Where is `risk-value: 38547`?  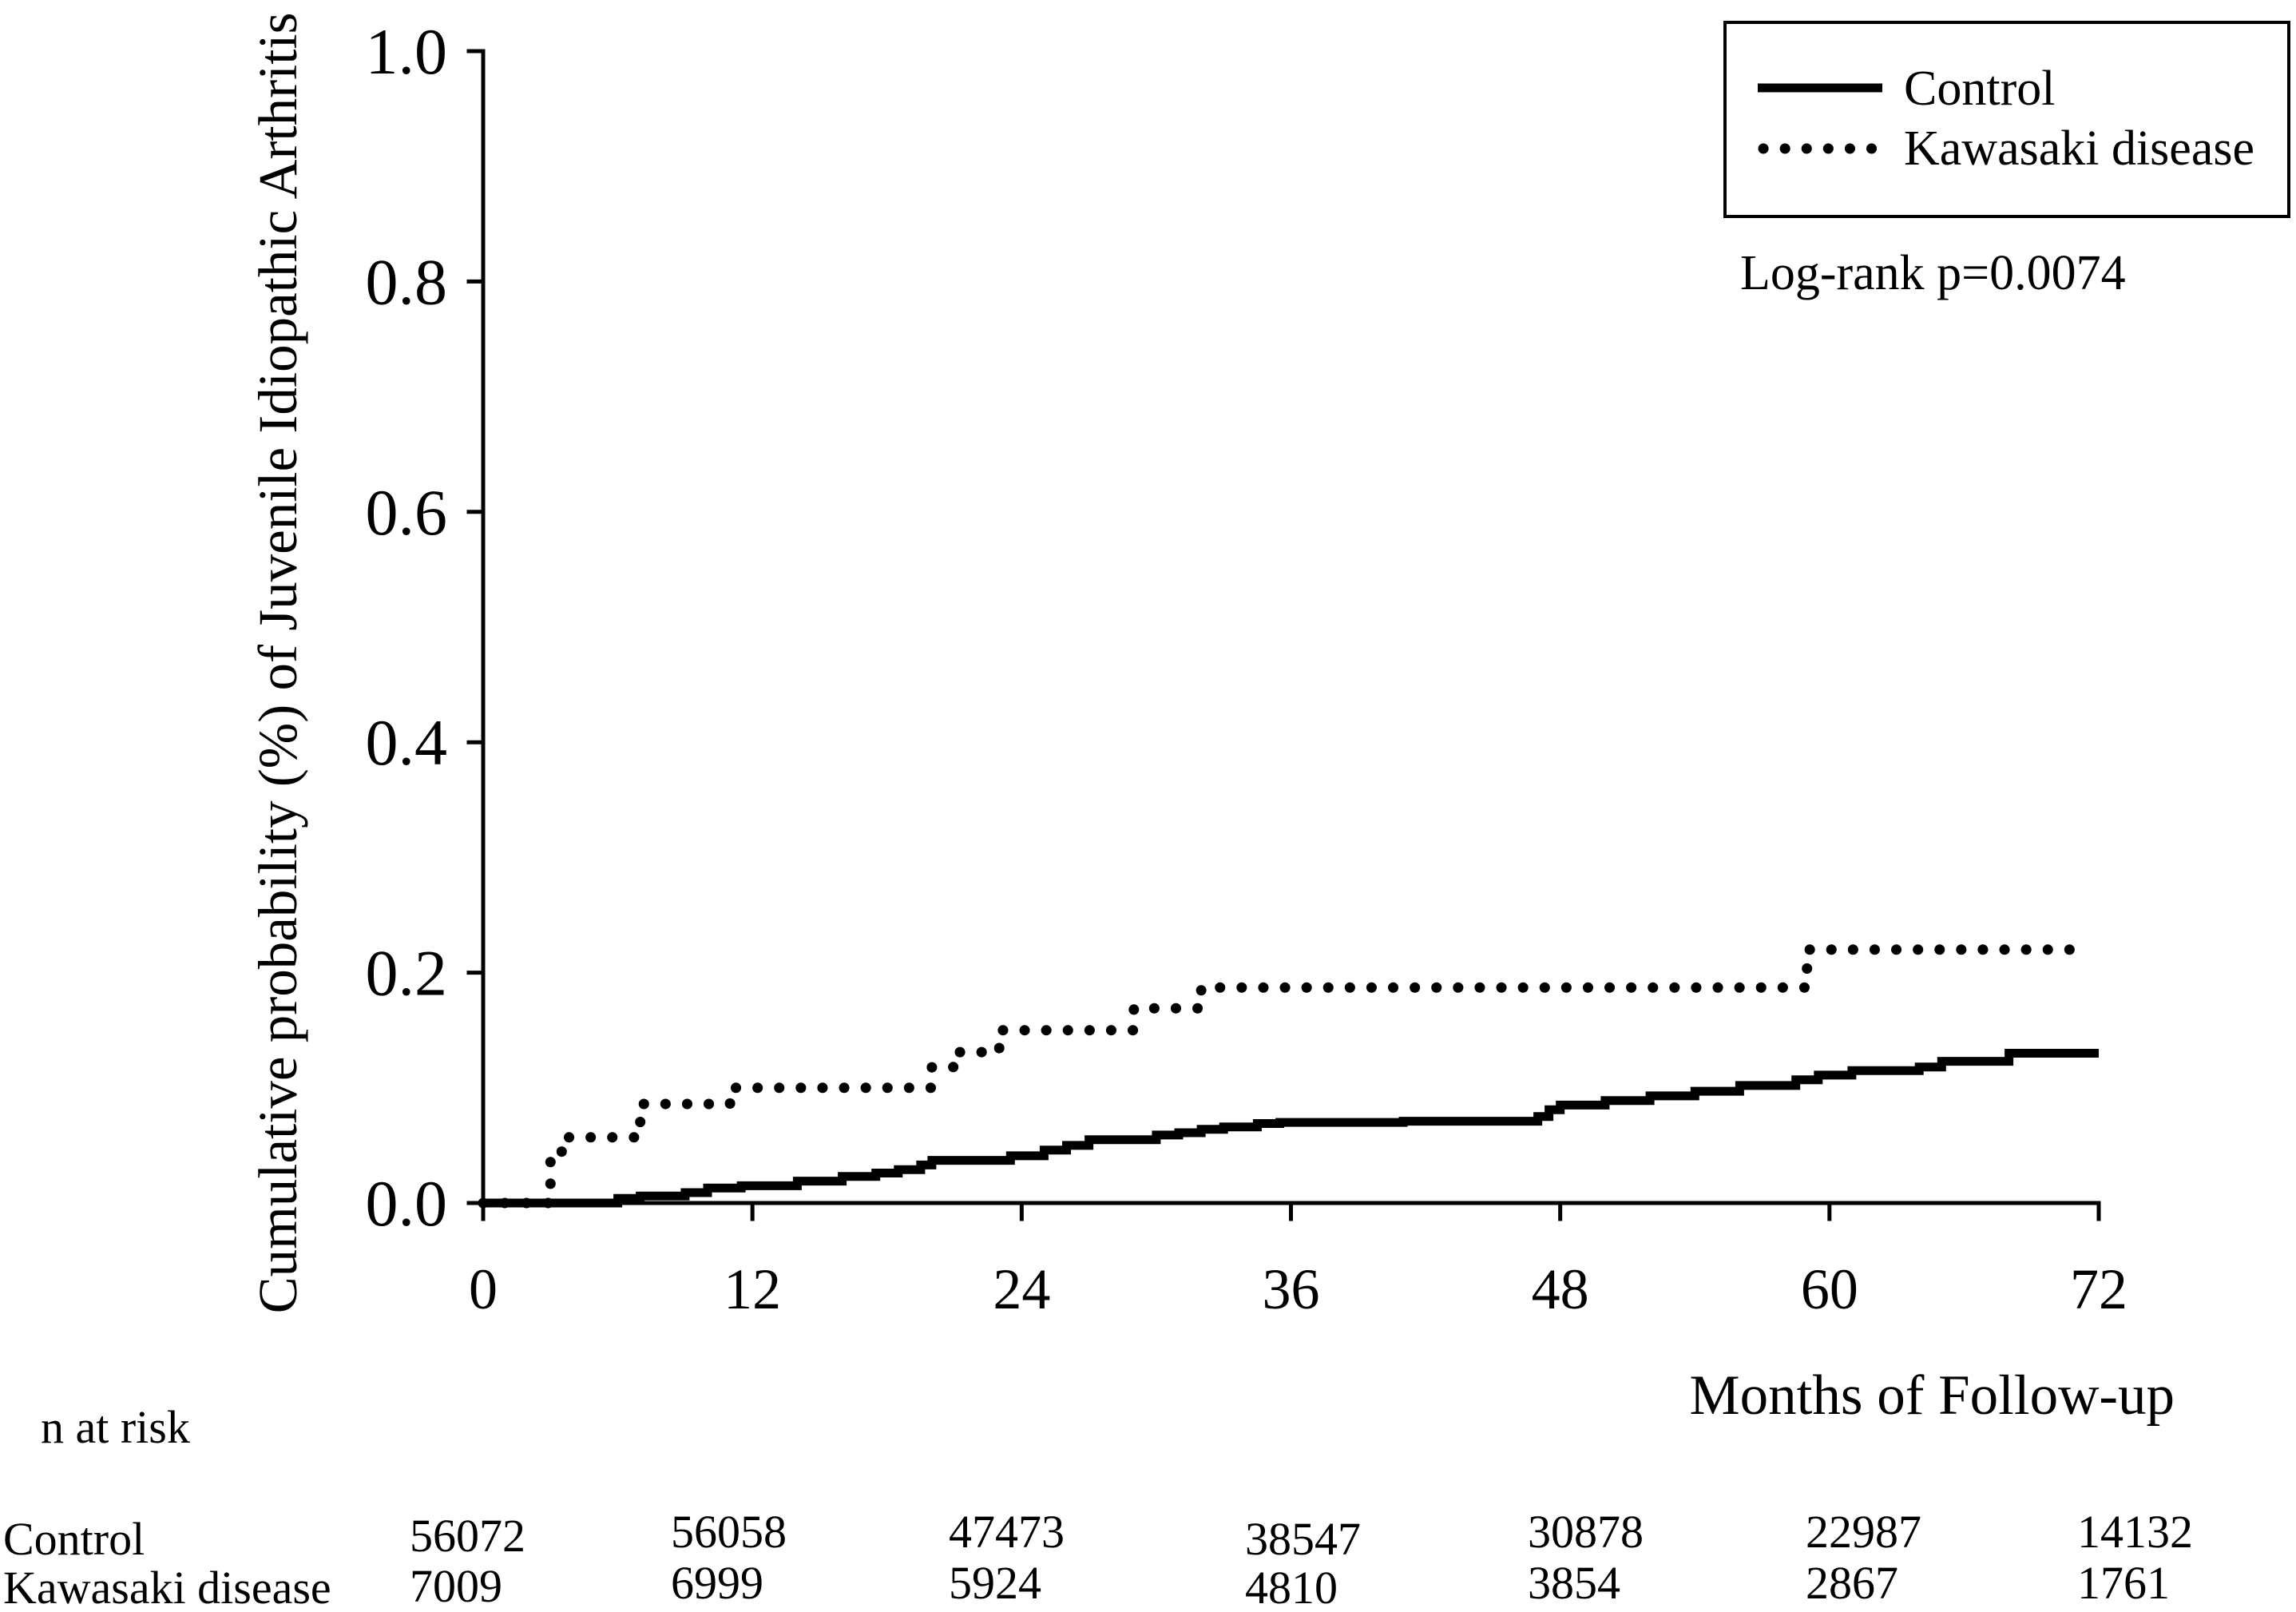 risk-value: 38547 is located at coordinates (1303, 1539).